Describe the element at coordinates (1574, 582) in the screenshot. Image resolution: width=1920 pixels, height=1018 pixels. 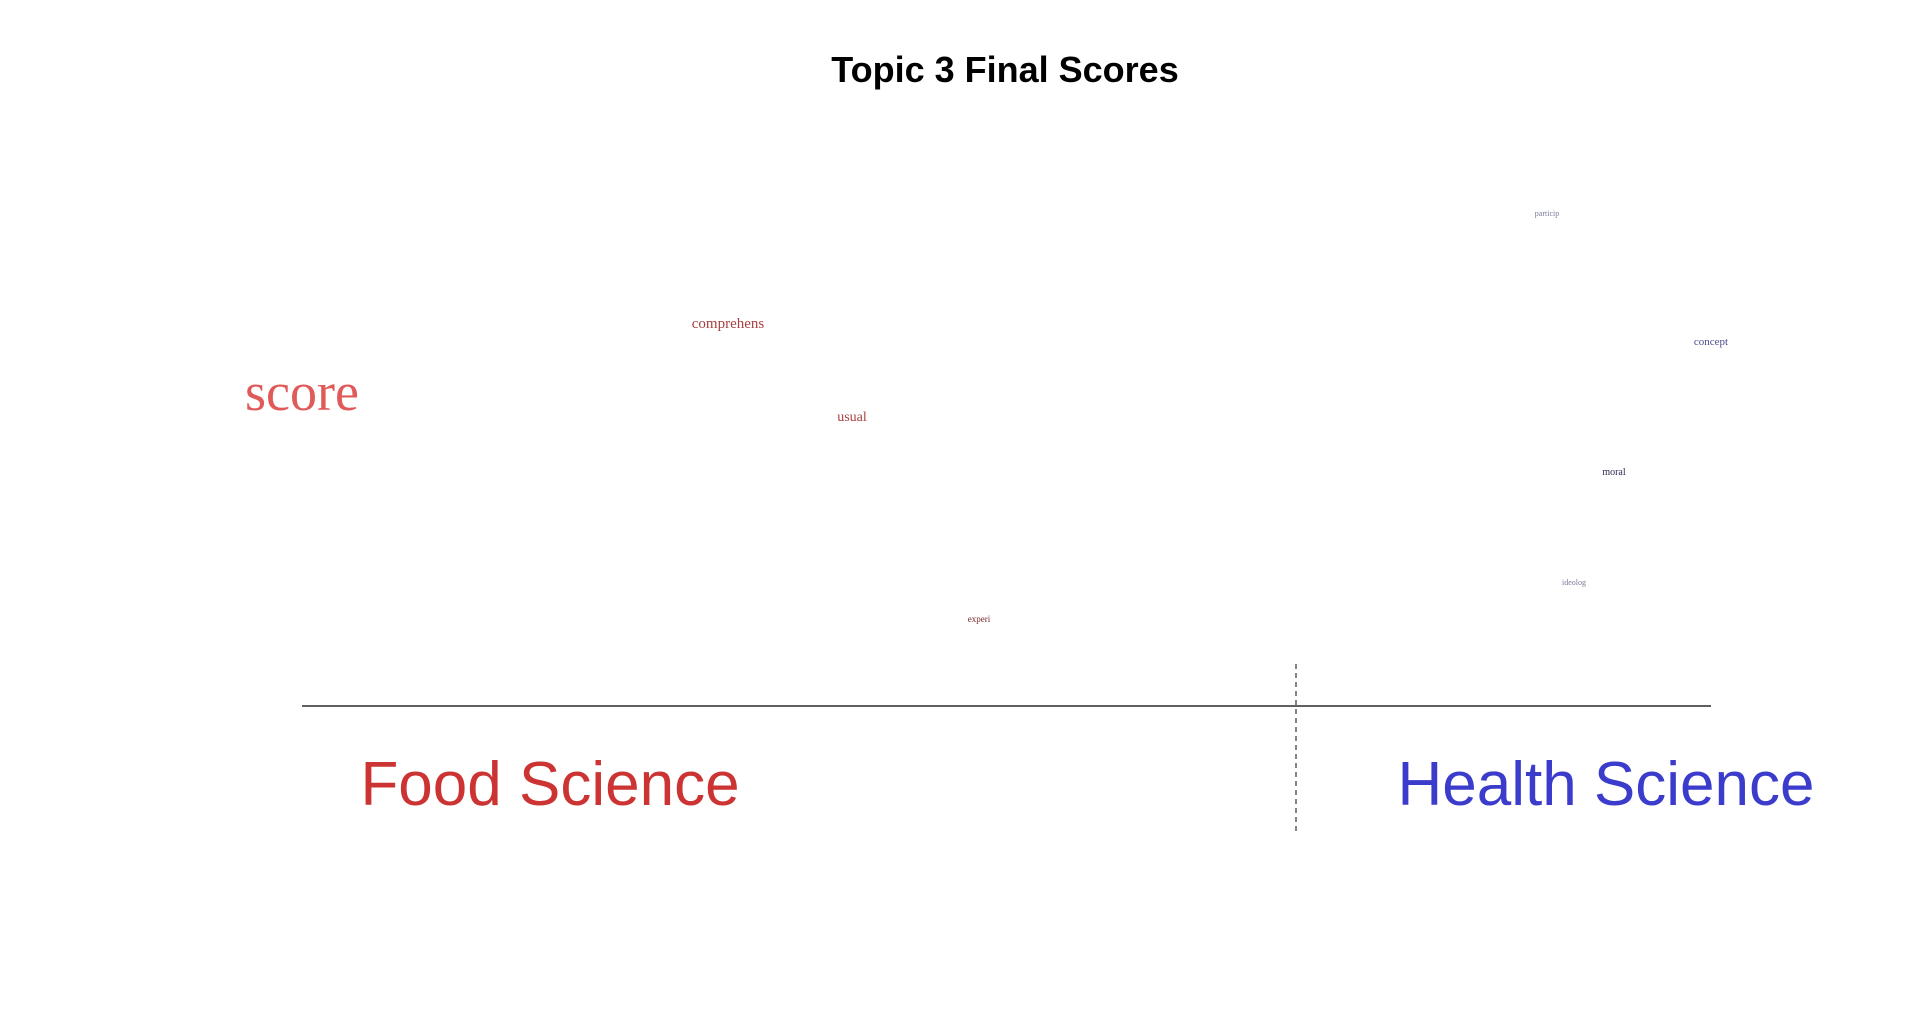
I see `word-ideolog: ideolog` at that location.